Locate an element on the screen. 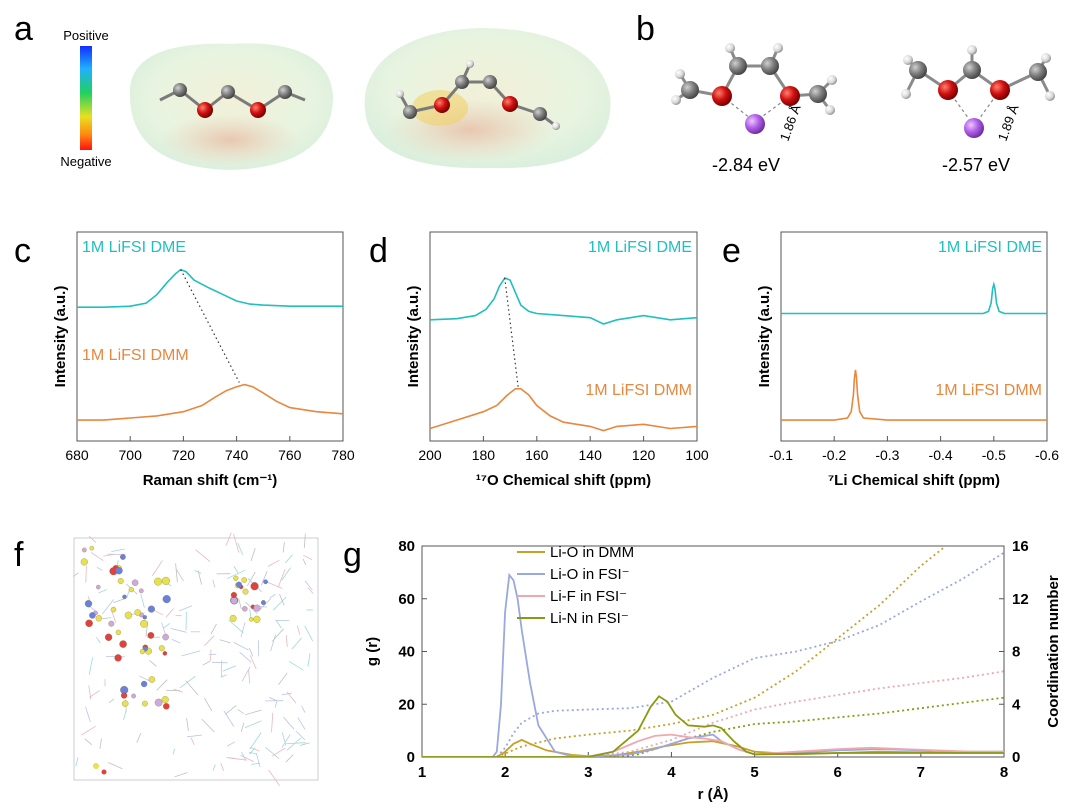 Image resolution: width=1080 pixels, height=811 pixels. legend-label: Li-O in DMM is located at coordinates (592, 552).